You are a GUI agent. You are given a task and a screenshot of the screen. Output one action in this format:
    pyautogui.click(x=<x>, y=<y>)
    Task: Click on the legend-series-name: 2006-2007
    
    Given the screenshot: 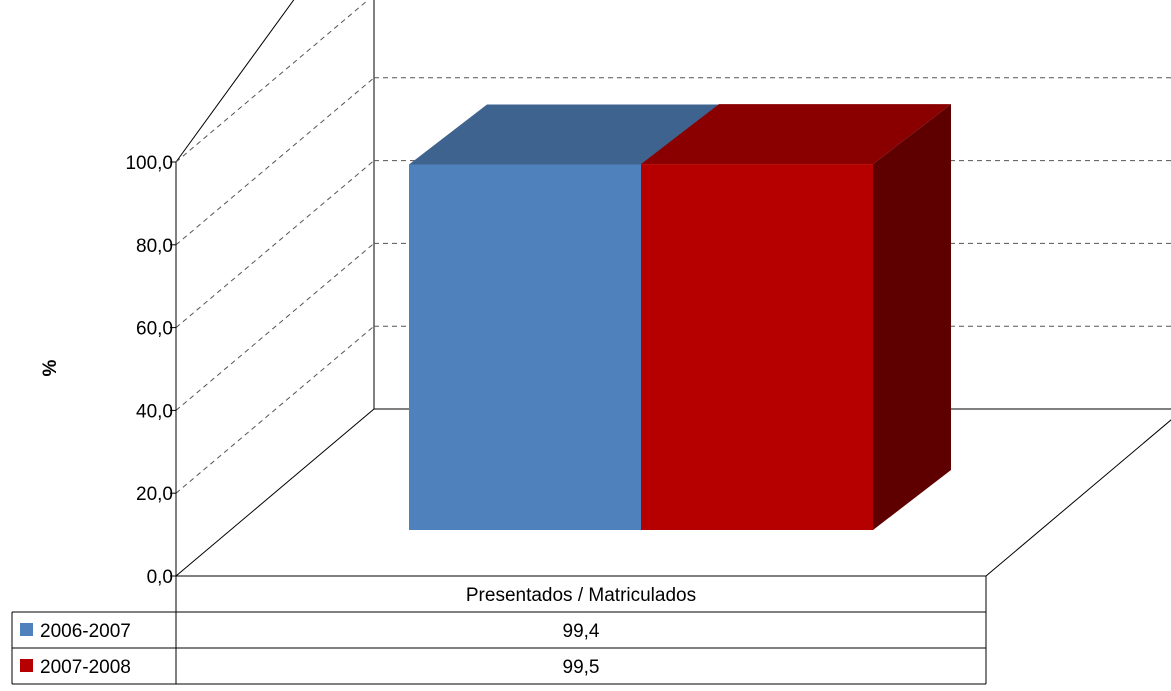 What is the action you would take?
    pyautogui.click(x=85, y=631)
    